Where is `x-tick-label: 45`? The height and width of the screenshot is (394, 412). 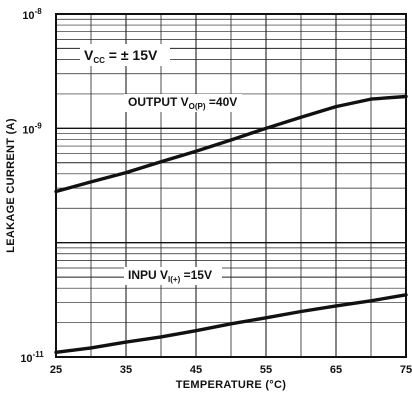
x-tick-label: 45 is located at coordinates (196, 370).